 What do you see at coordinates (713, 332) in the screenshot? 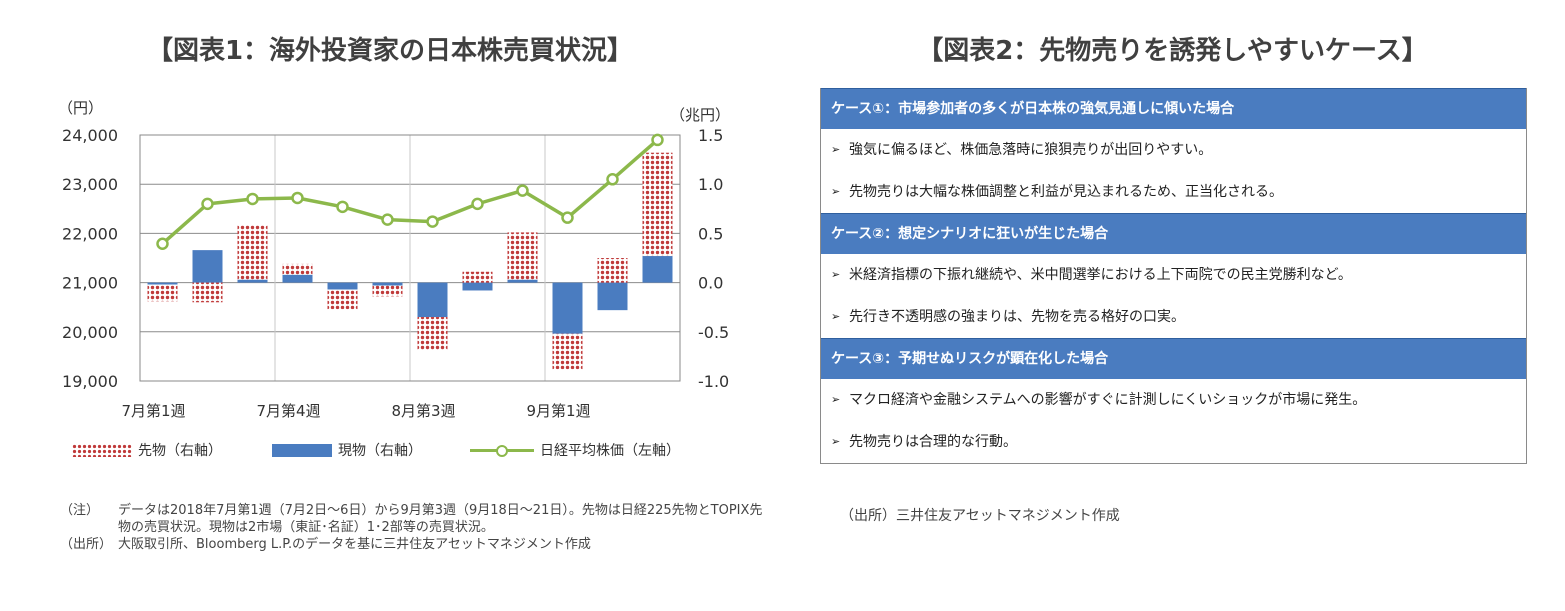
I see `right-tick-label: -0.5` at bounding box center [713, 332].